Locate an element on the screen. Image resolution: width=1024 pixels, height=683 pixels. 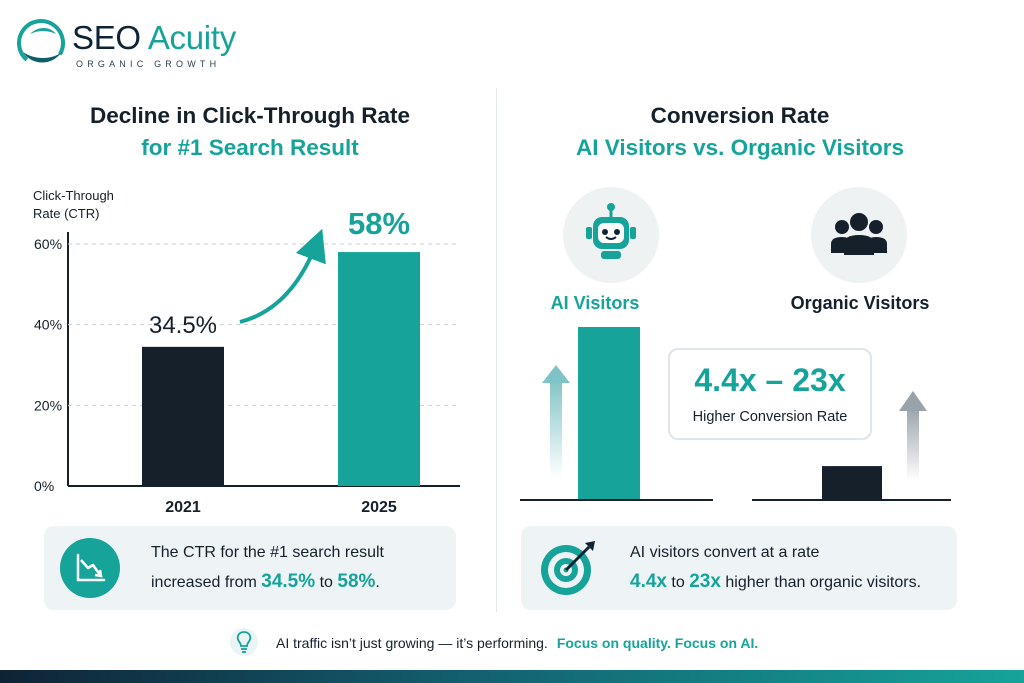
ctr-x-tick-label: 2021 is located at coordinates (183, 507).